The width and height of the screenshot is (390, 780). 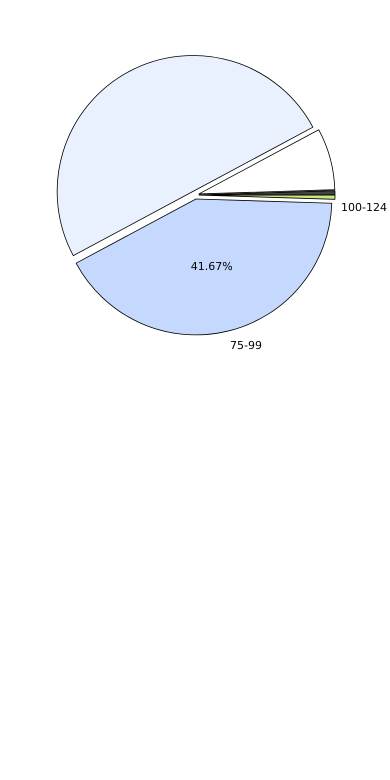 What do you see at coordinates (211, 266) in the screenshot?
I see `data-label: 41.67%` at bounding box center [211, 266].